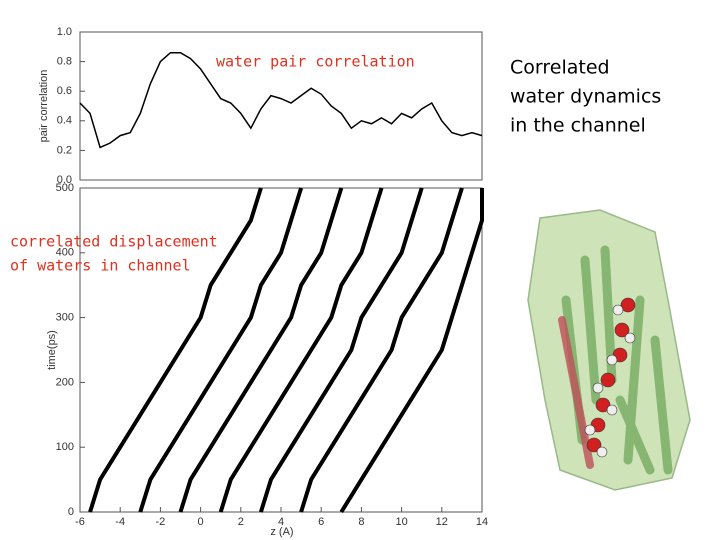  Describe the element at coordinates (114, 242) in the screenshot. I see `annotation: correlated displacement` at that location.